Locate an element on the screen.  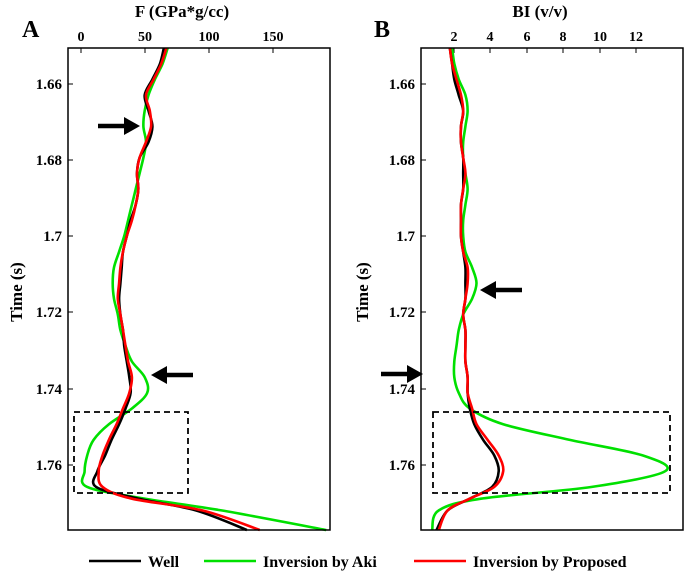
x-tick-label-b-4: 10 is located at coordinates (600, 37).